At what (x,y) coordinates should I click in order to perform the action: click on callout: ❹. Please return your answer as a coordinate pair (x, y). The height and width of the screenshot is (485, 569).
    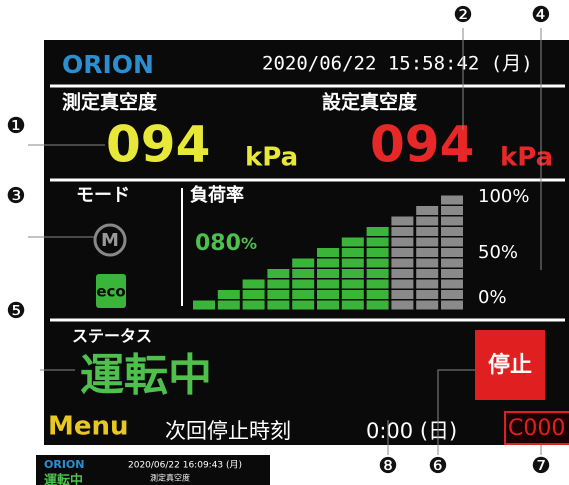
    Looking at the image, I should click on (541, 15).